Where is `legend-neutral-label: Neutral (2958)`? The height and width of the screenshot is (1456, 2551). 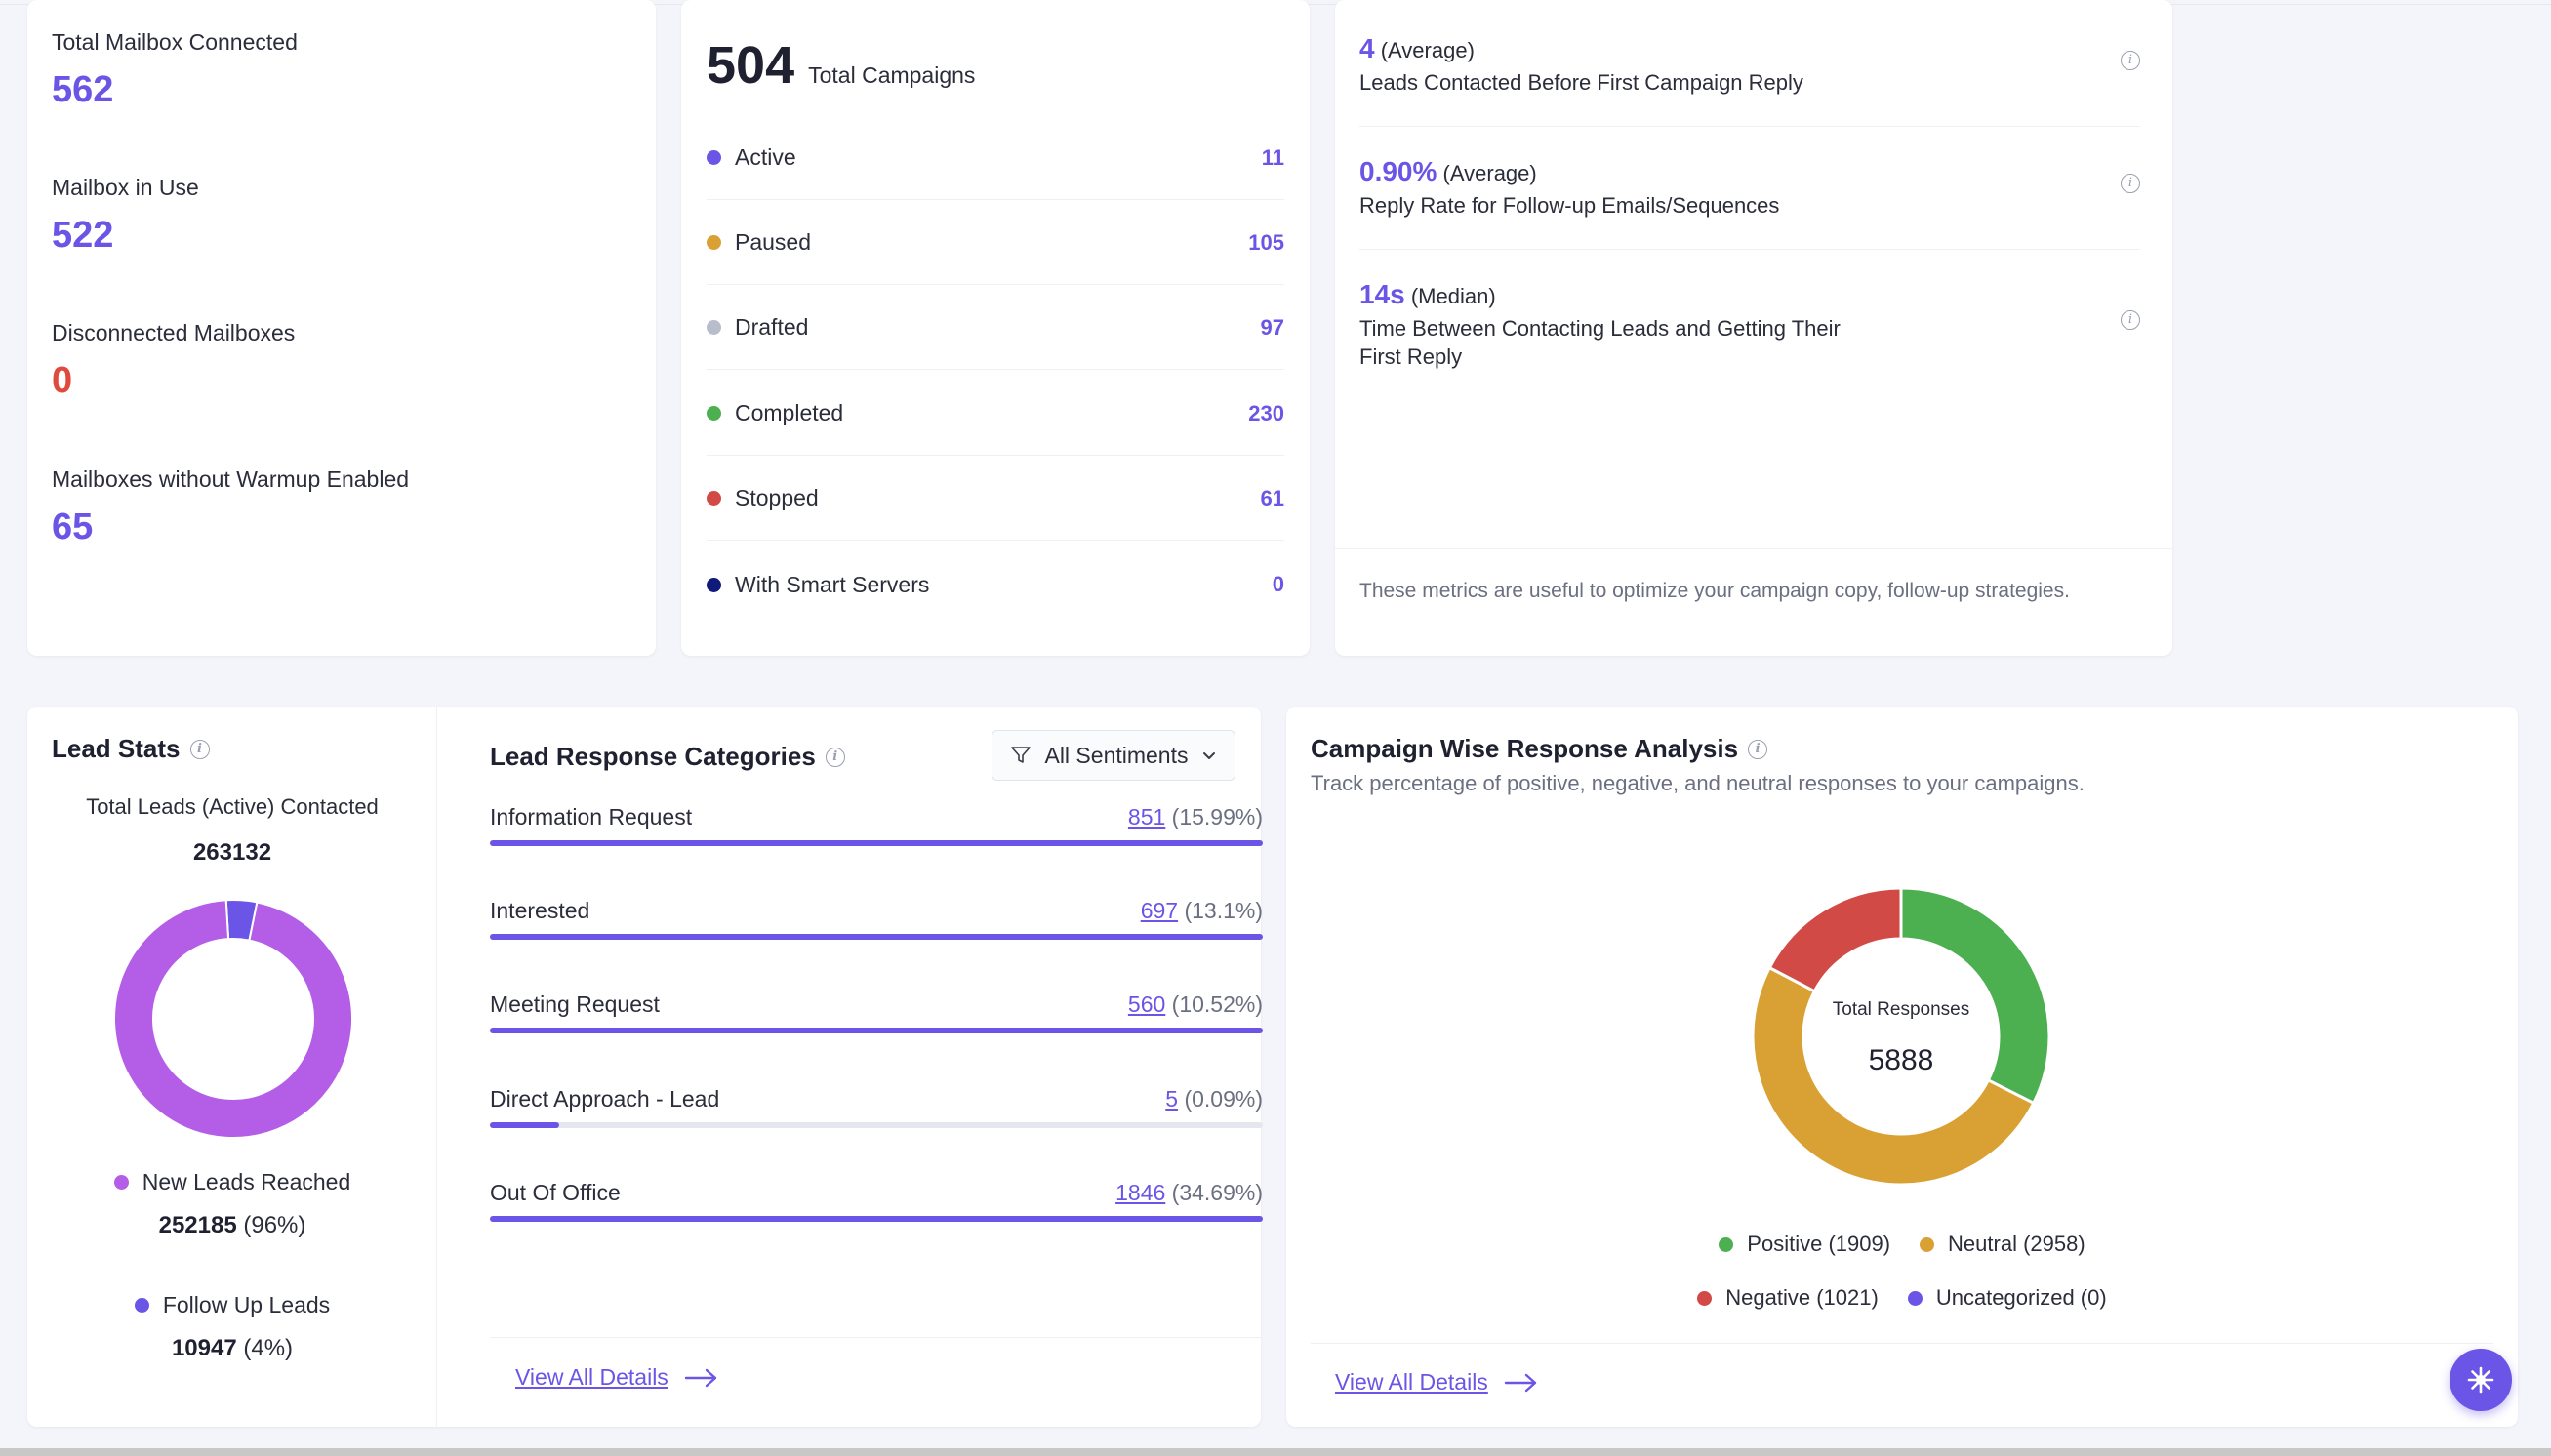 legend-neutral-label: Neutral (2958) is located at coordinates (2016, 1244).